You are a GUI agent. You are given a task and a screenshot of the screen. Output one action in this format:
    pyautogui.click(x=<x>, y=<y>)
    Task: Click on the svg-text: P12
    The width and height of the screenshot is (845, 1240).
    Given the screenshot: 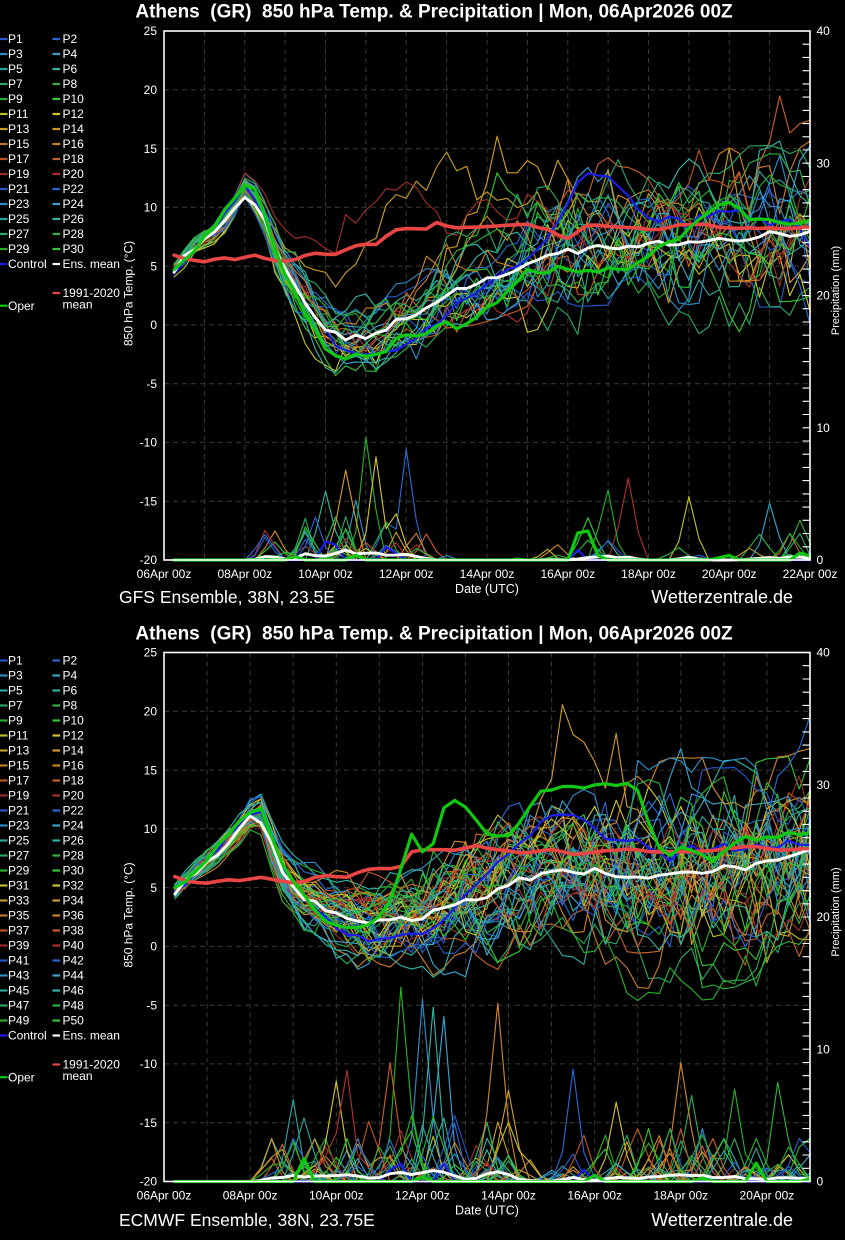 What is the action you would take?
    pyautogui.click(x=74, y=114)
    